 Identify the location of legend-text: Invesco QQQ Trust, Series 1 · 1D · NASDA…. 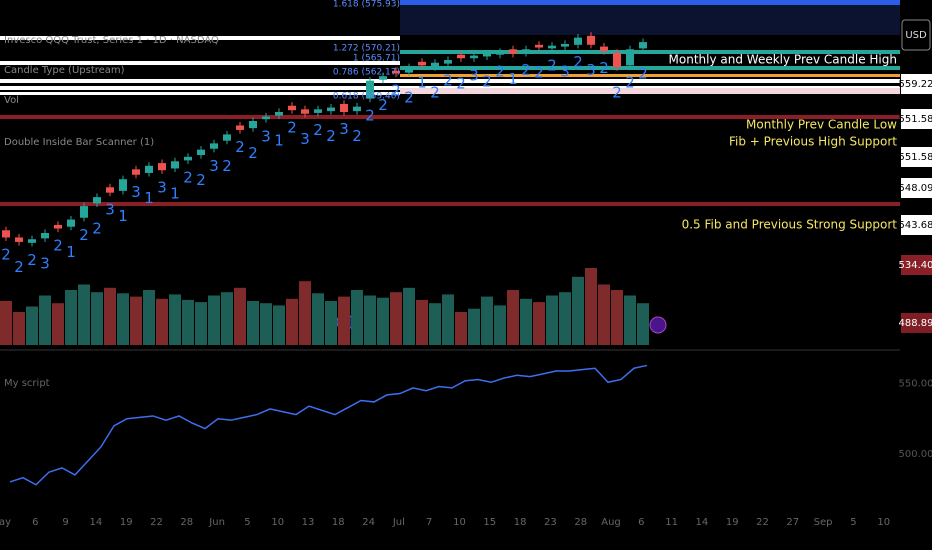
(111, 40).